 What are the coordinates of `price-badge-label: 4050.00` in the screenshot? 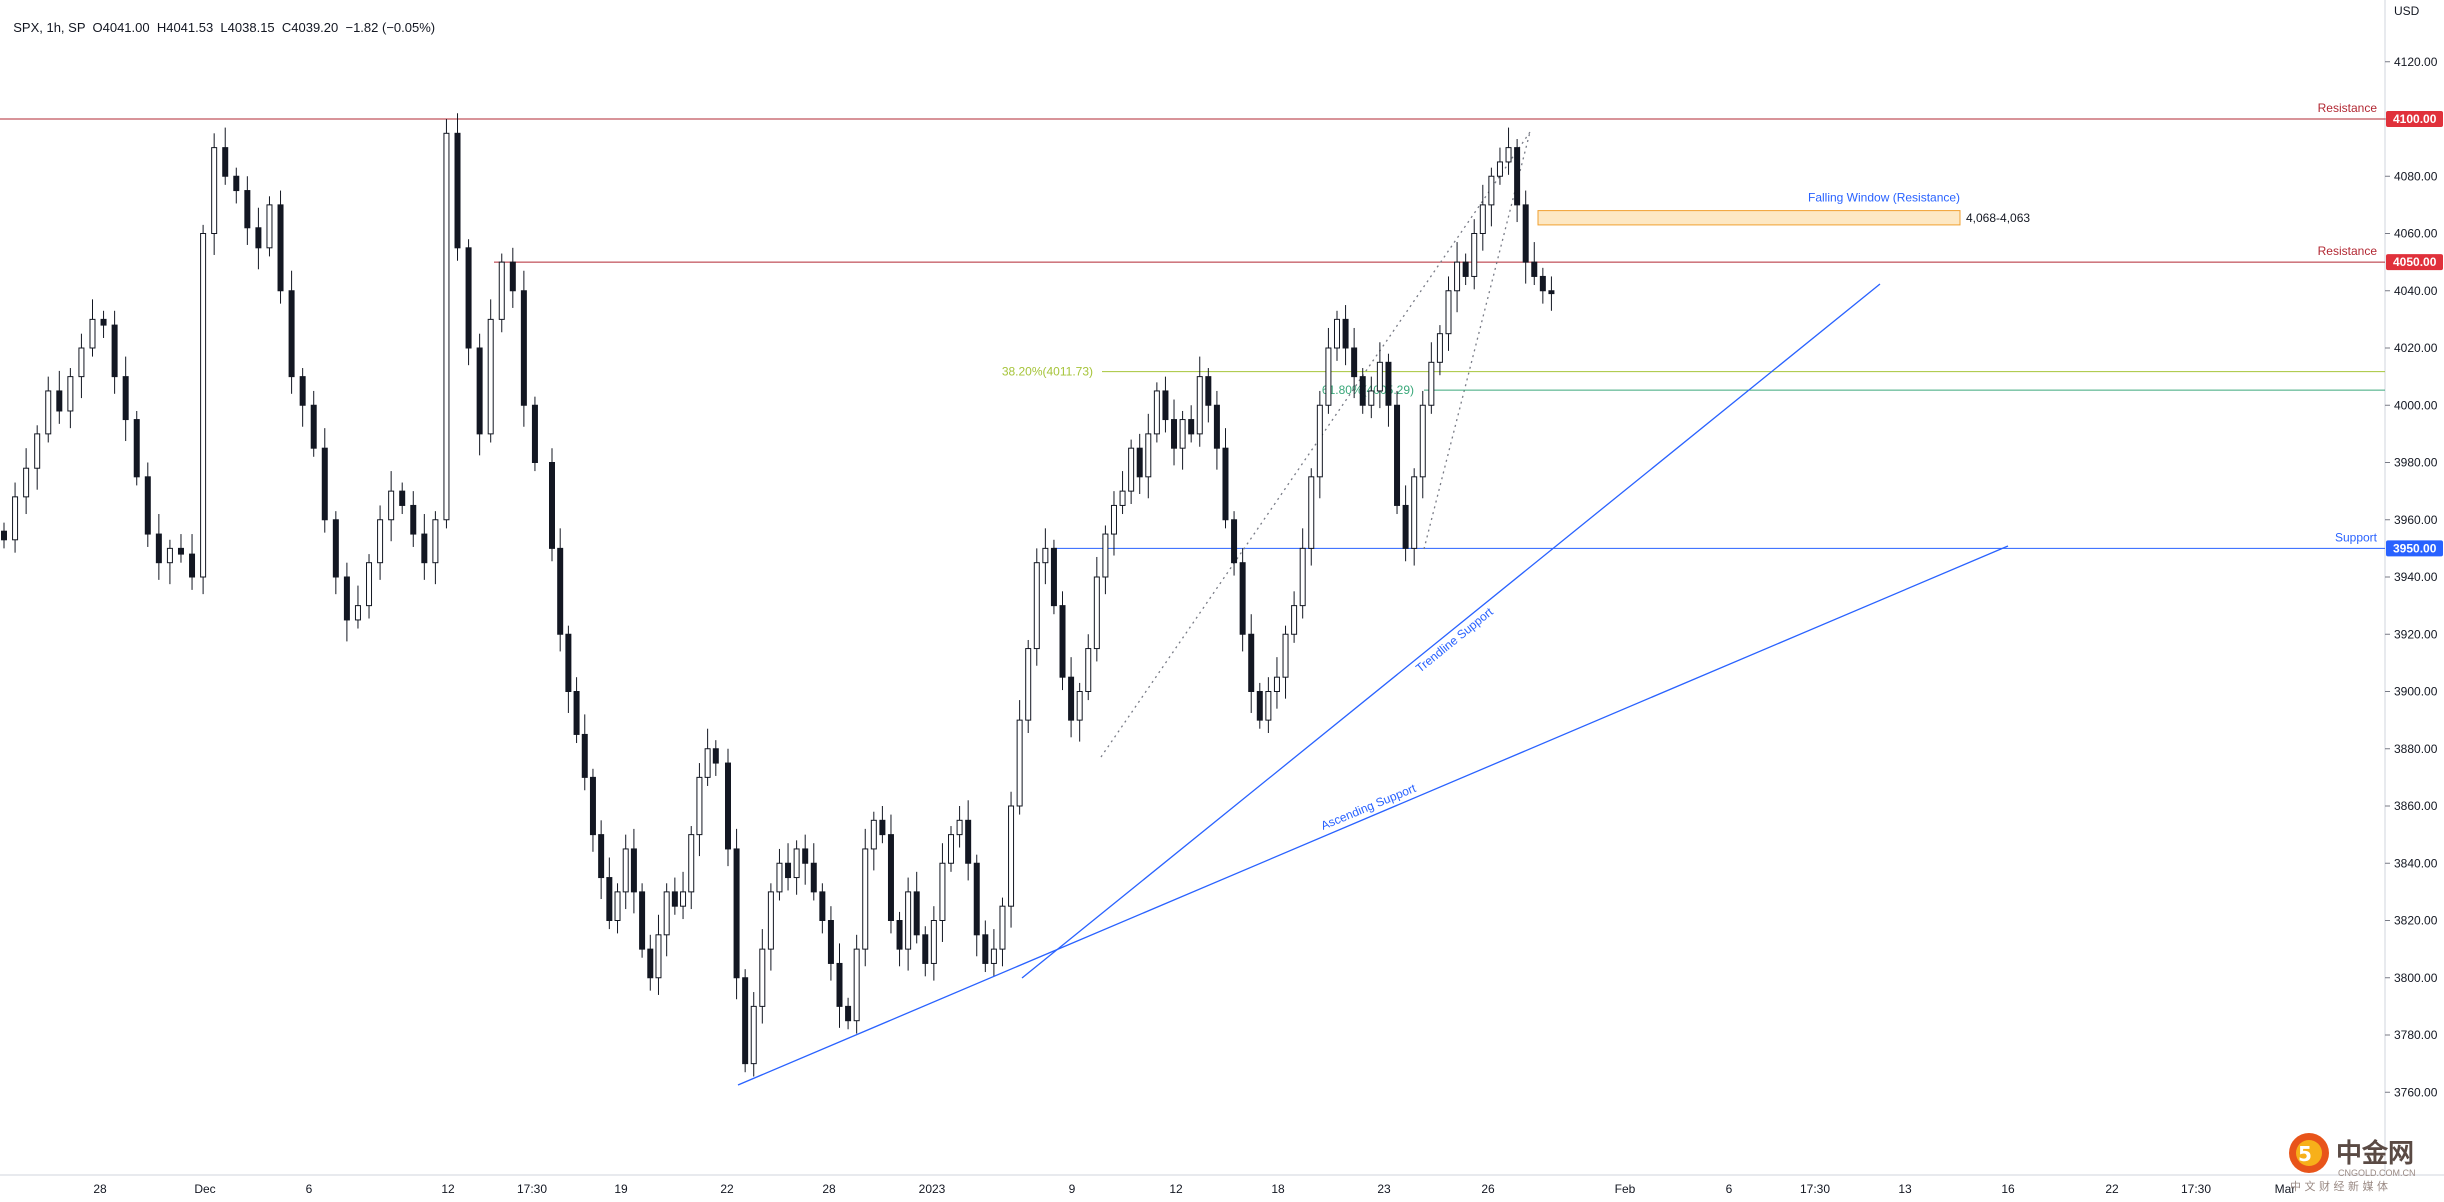 It's located at (2415, 262).